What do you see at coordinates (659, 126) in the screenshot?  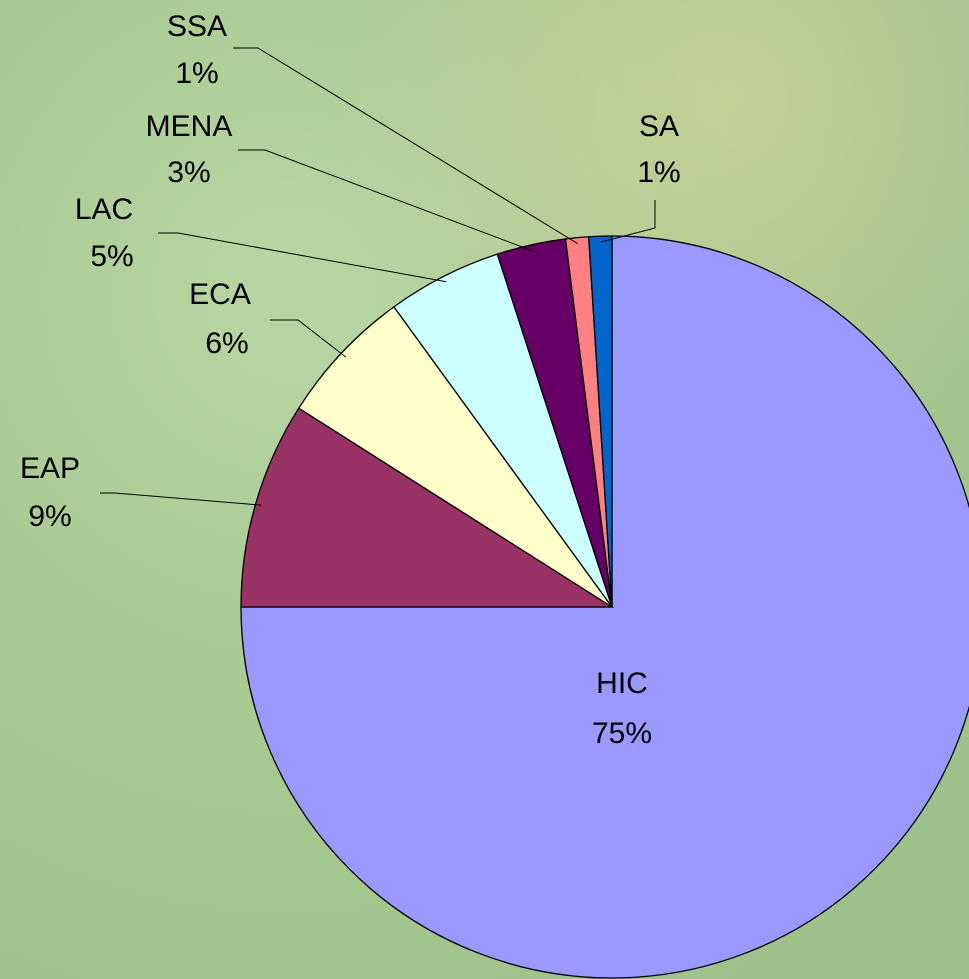 I see `slice-label: SA` at bounding box center [659, 126].